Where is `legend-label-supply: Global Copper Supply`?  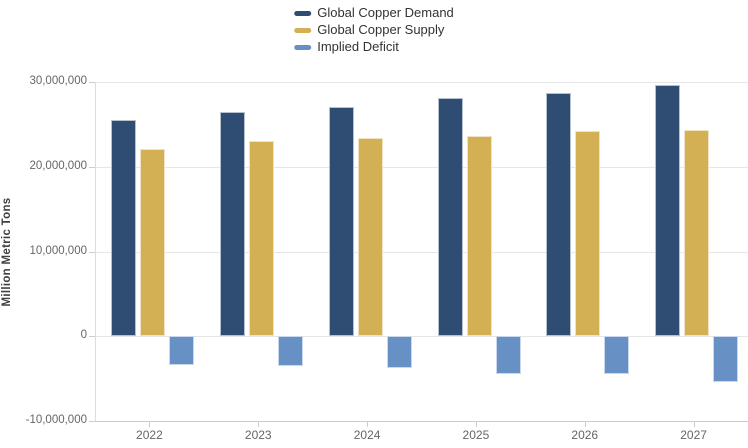
legend-label-supply: Global Copper Supply is located at coordinates (381, 29).